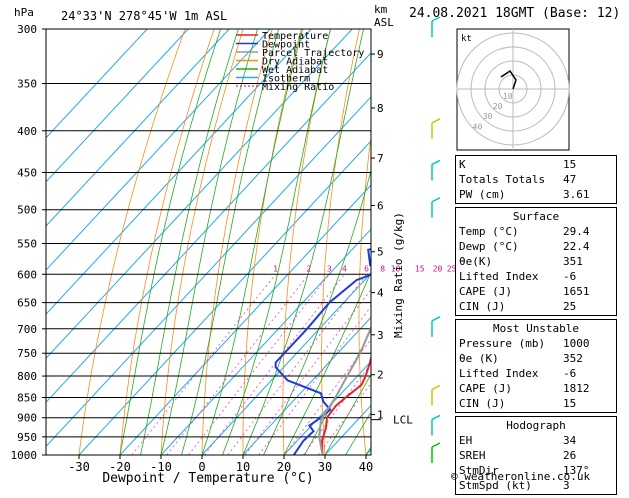 The width and height of the screenshot is (629, 498). Describe the element at coordinates (27, 243) in the screenshot. I see `pressure-tick-label: 550` at that location.